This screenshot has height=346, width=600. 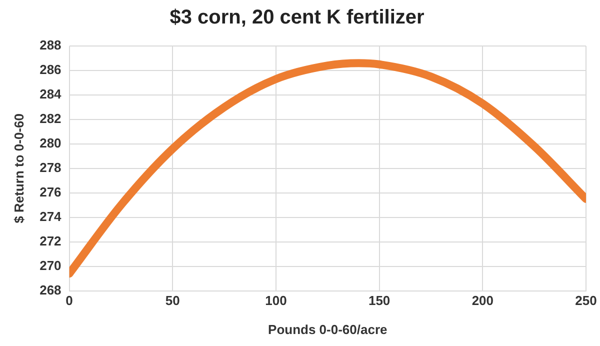 I want to click on y-tick-label: 276, so click(x=51, y=192).